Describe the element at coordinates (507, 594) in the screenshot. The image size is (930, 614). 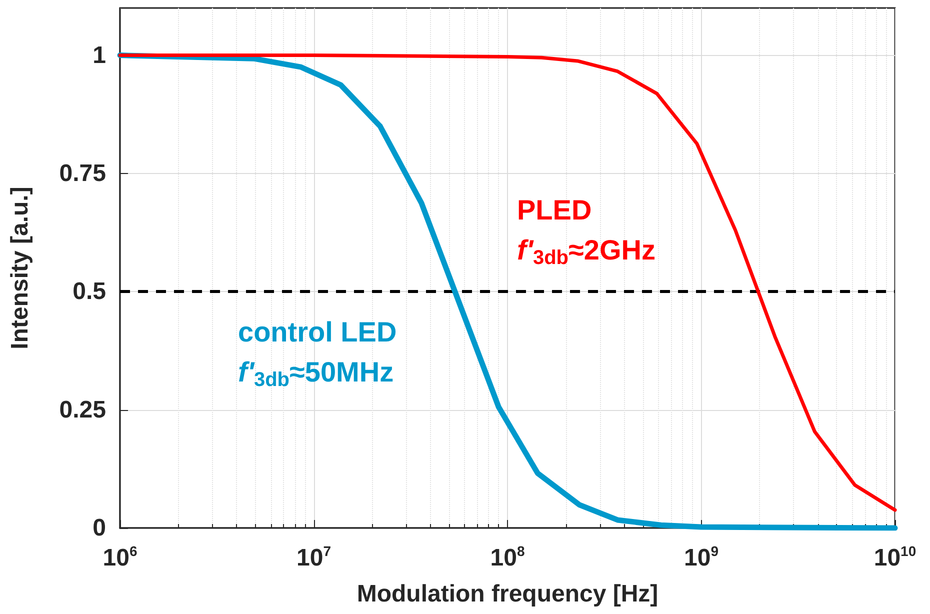
I see `x-axis-title: Modulation frequency [Hz]` at that location.